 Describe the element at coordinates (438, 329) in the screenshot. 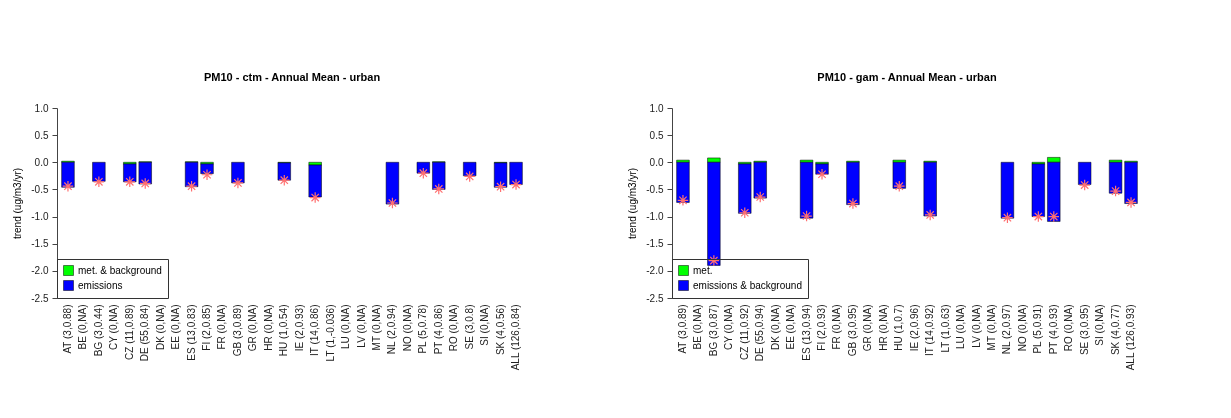

I see `x-tick-label: PT (4,0.86)` at that location.